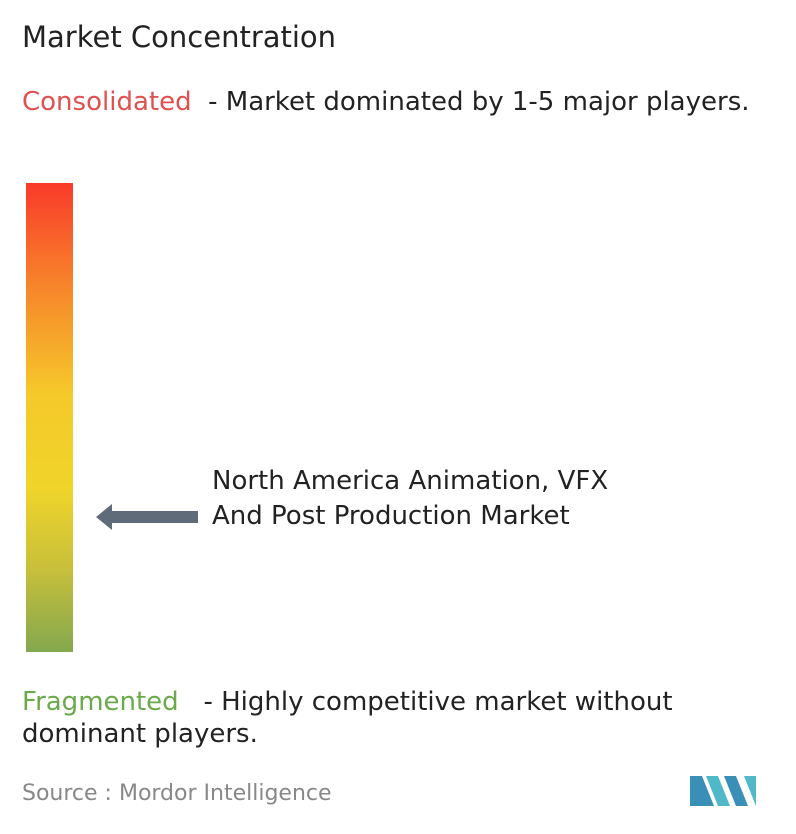 This screenshot has width=796, height=834. What do you see at coordinates (177, 793) in the screenshot?
I see `source: Source : Mordor Intelligence` at bounding box center [177, 793].